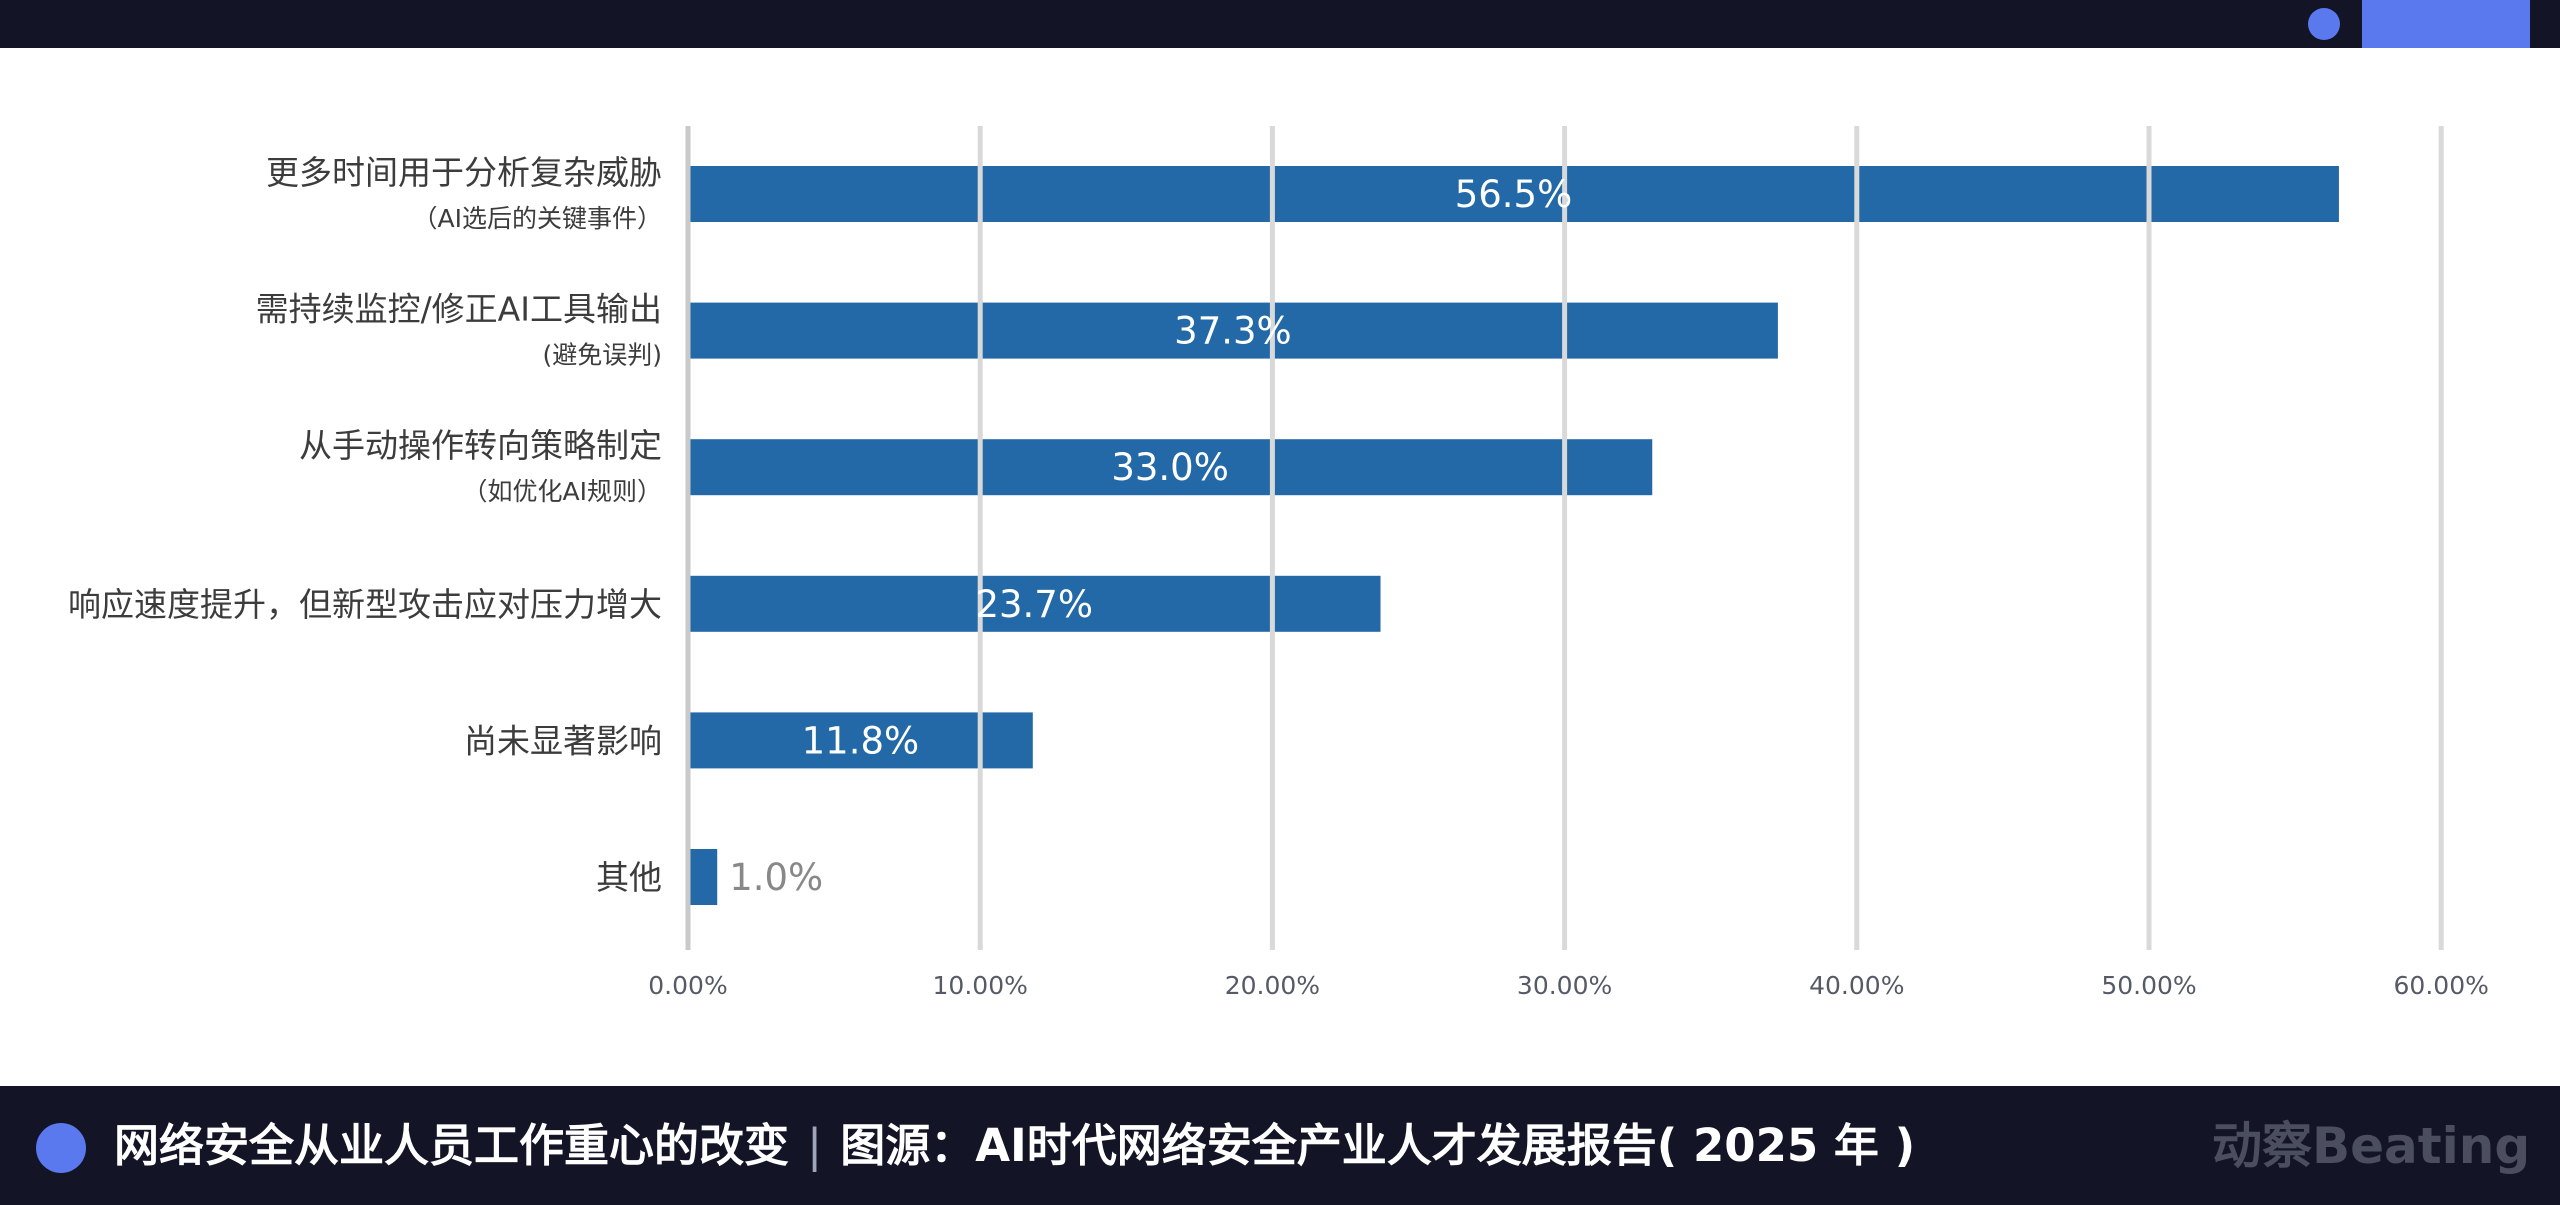 This screenshot has width=2560, height=1205. What do you see at coordinates (2371, 1146) in the screenshot?
I see `brand-logo: 动察Beating` at bounding box center [2371, 1146].